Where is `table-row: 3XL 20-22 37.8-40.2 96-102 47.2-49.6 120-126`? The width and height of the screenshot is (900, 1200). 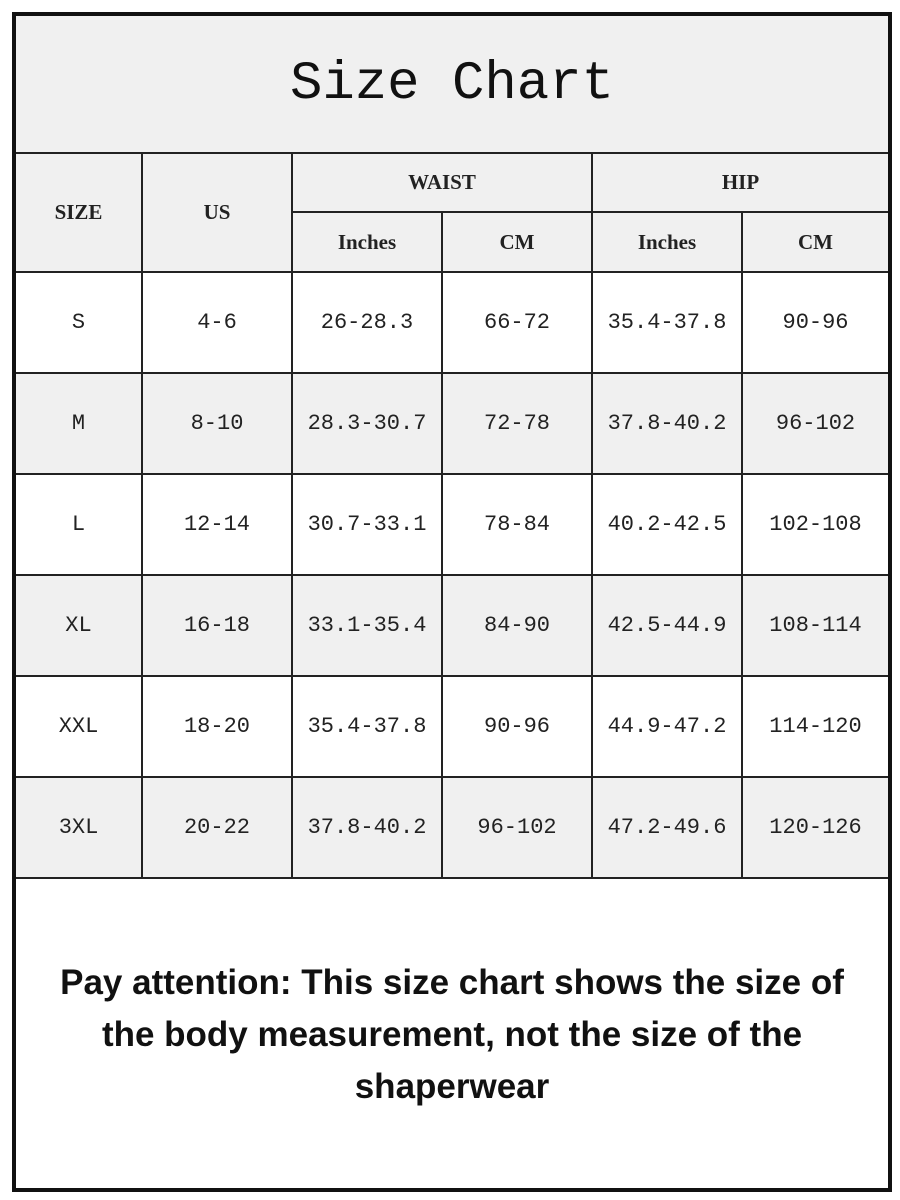 table-row: 3XL 20-22 37.8-40.2 96-102 47.2-49.6 120-126 is located at coordinates (452, 827).